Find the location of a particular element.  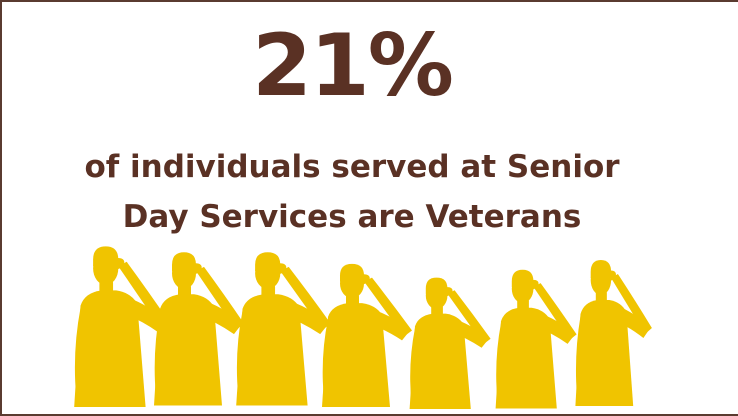

caption-line-2: Day Services are Veterans is located at coordinates (352, 217).